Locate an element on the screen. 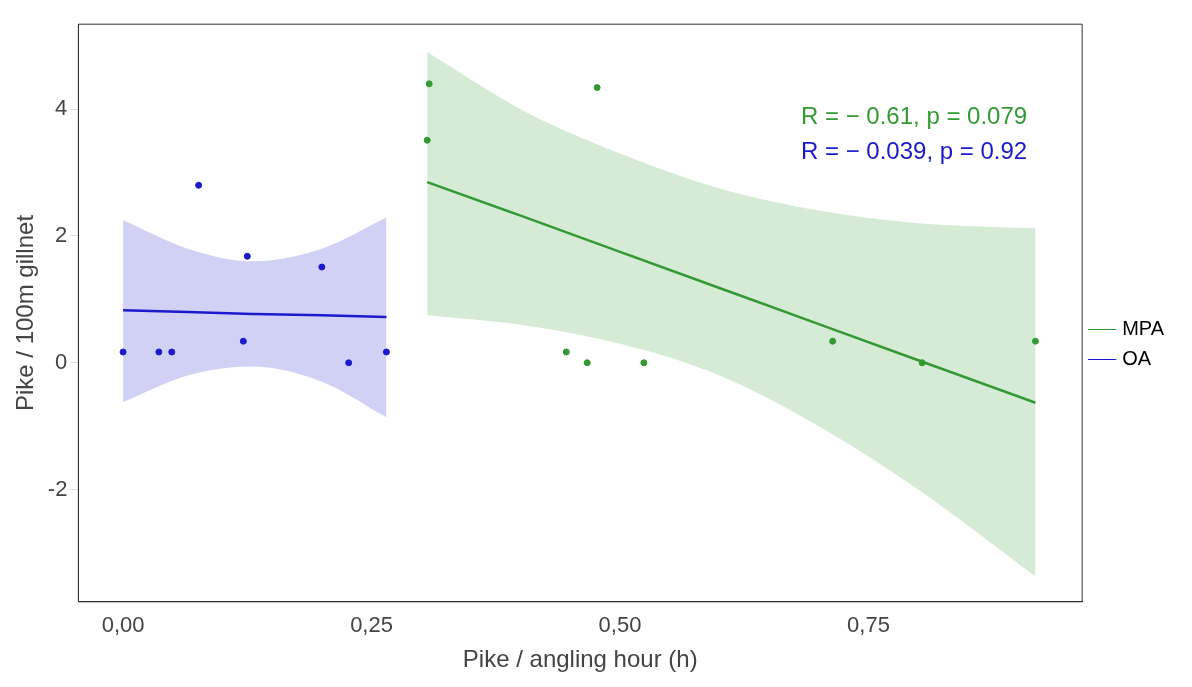 This screenshot has width=1192, height=687. annotation: R = − 0.039, p = 0.92 is located at coordinates (914, 150).